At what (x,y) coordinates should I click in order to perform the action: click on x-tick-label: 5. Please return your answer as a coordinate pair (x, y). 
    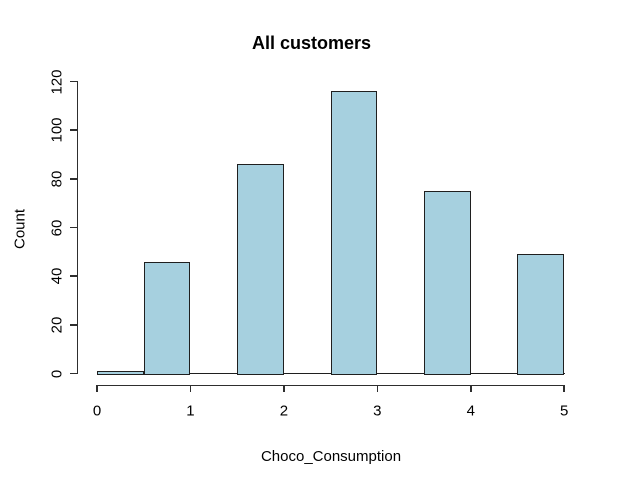
    Looking at the image, I should click on (564, 411).